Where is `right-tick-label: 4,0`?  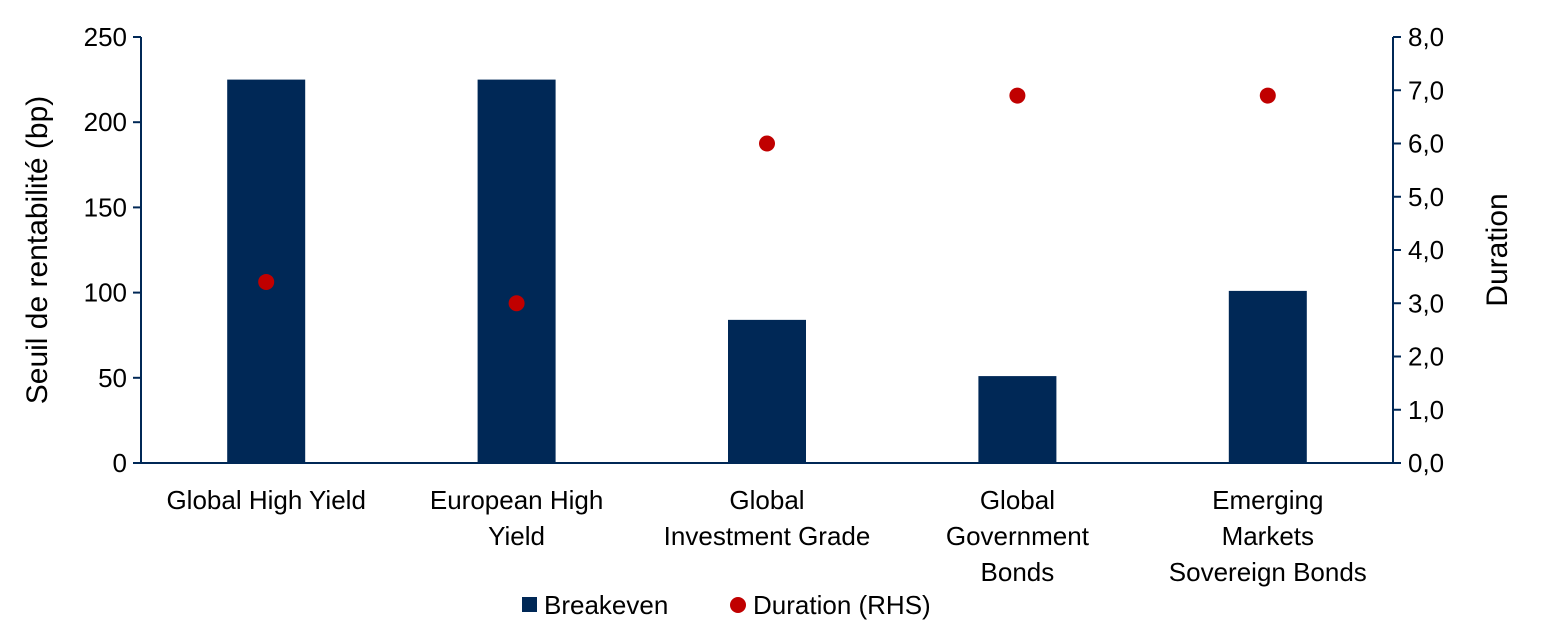
right-tick-label: 4,0 is located at coordinates (1426, 250).